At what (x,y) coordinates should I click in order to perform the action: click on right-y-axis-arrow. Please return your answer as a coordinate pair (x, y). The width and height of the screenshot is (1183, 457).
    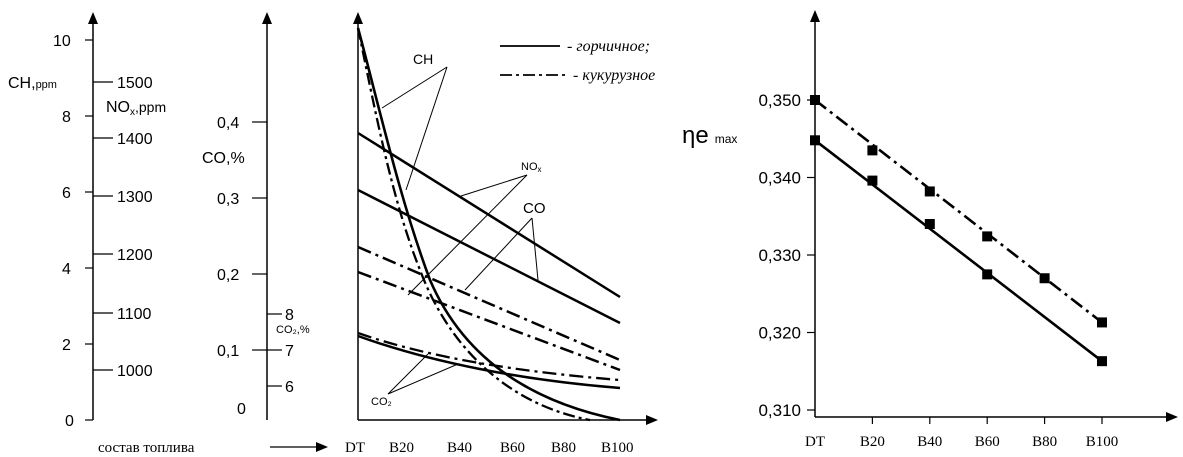
    Looking at the image, I should click on (815, 16).